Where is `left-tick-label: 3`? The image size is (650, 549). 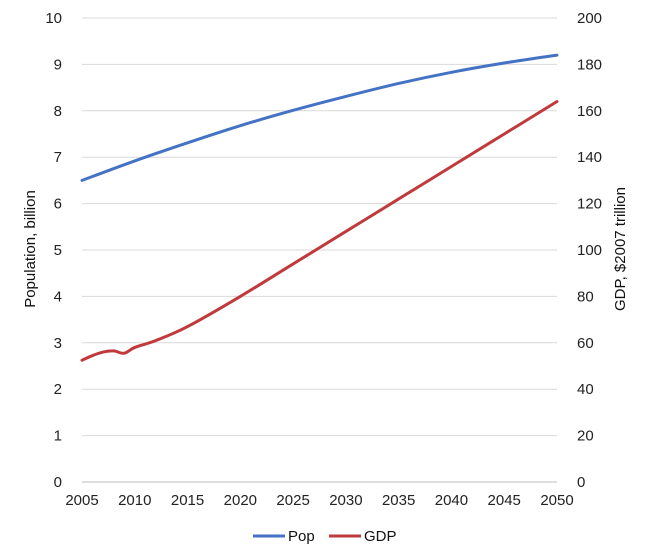
left-tick-label: 3 is located at coordinates (58, 343).